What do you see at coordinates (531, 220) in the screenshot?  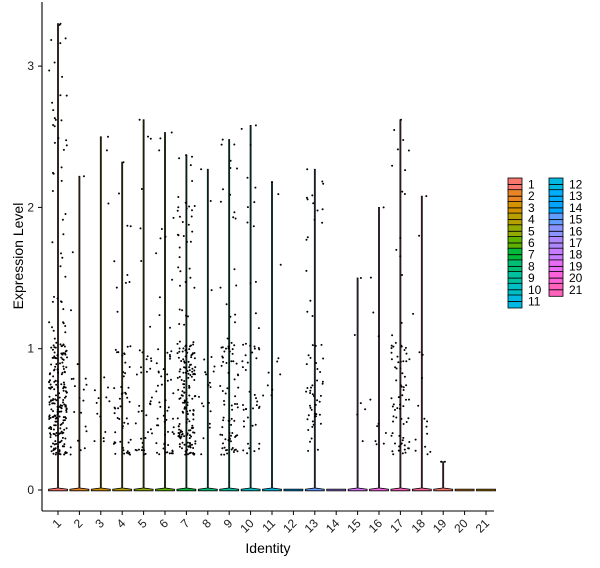 I see `legend-label-4: 4` at bounding box center [531, 220].